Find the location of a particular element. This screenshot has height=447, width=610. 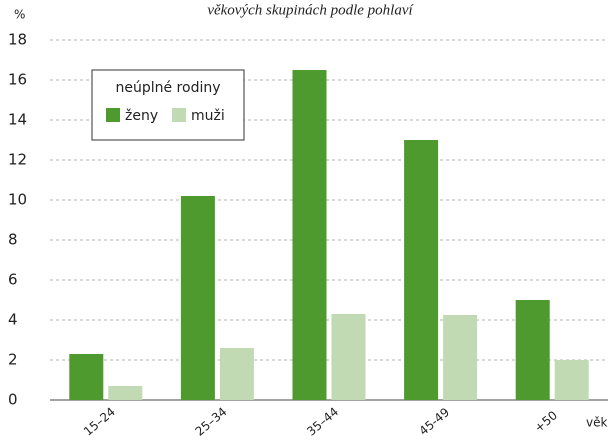

y-tick-label: 2 is located at coordinates (13, 360).